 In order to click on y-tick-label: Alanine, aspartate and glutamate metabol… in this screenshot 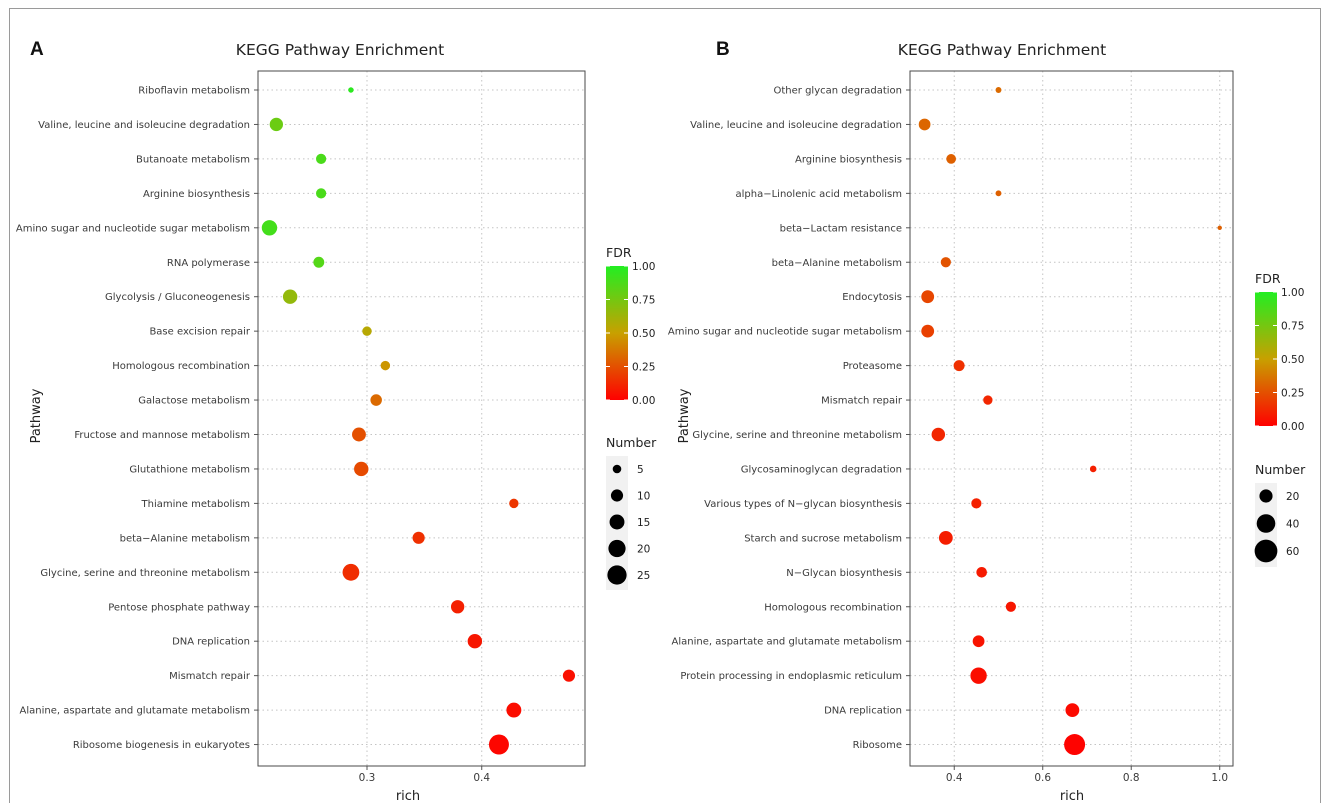, I will do `click(787, 642)`.